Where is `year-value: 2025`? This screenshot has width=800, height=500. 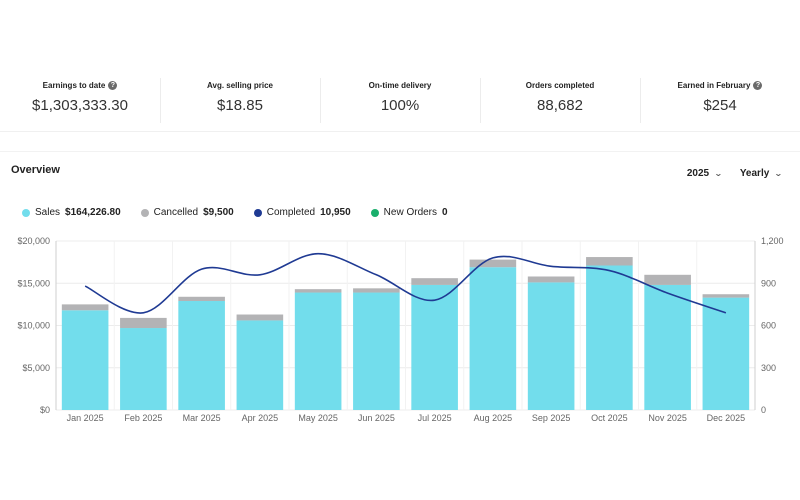
year-value: 2025 is located at coordinates (698, 173).